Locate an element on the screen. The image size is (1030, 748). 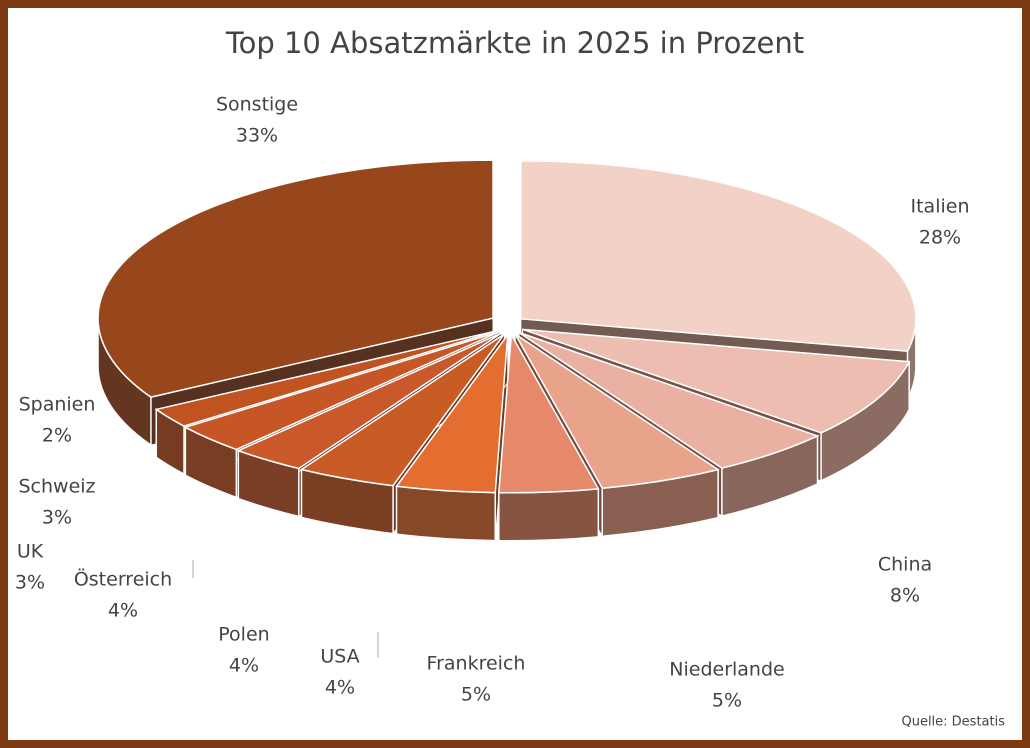
slice-label: Frankreich is located at coordinates (476, 664).